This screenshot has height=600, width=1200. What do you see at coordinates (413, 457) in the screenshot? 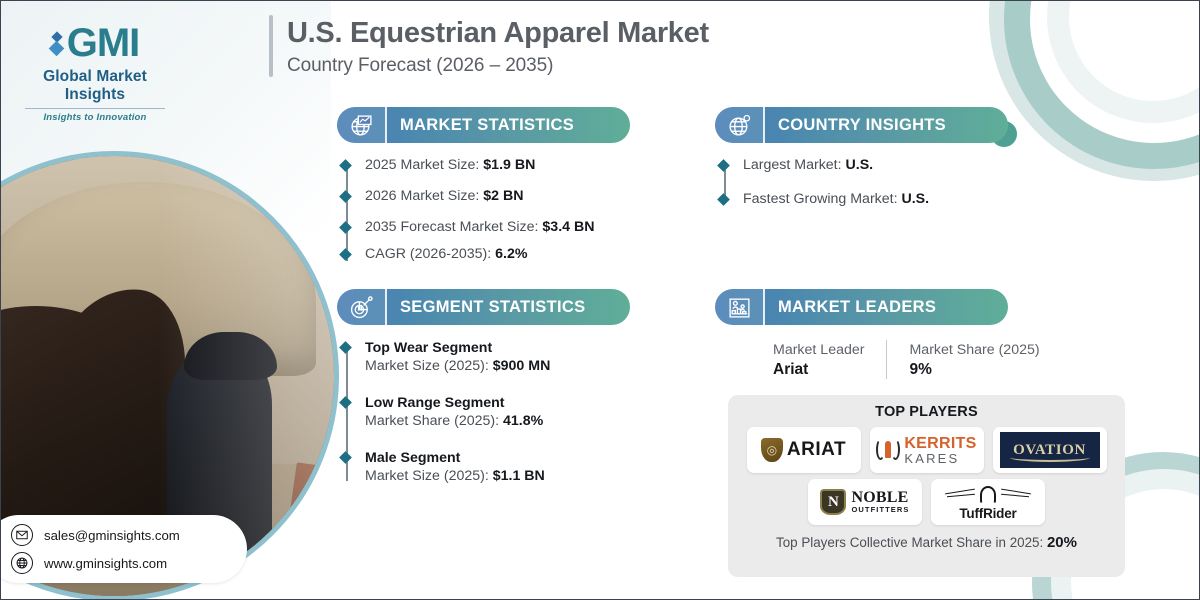
I see `list-item-title: Male Segment` at bounding box center [413, 457].